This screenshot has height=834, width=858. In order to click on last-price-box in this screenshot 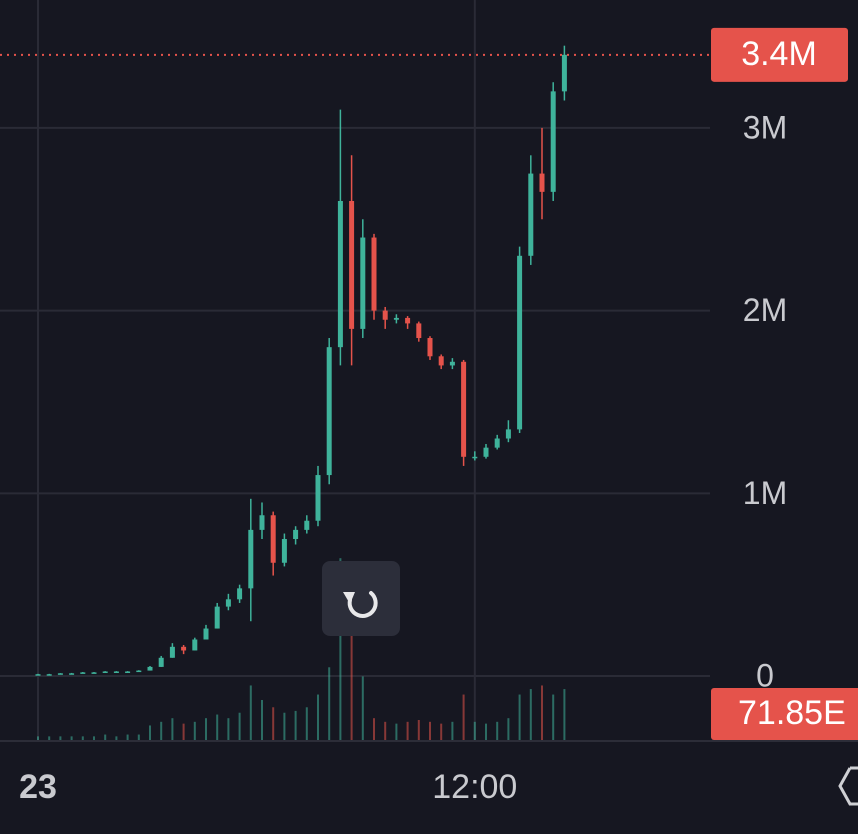, I will do `click(779, 54)`.